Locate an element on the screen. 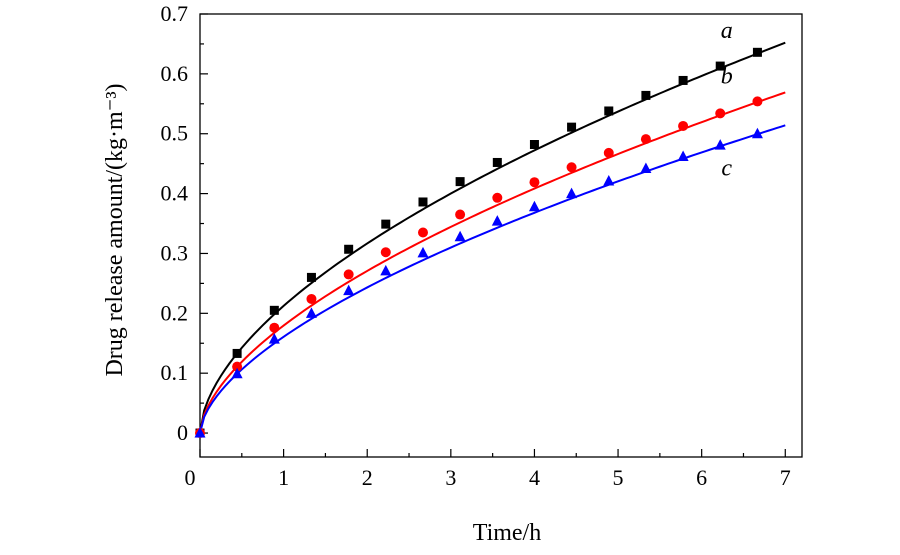 The width and height of the screenshot is (900, 555). series-label-a: a is located at coordinates (727, 31).